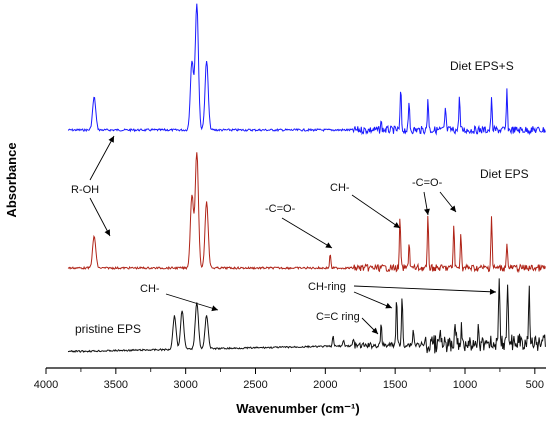 This screenshot has height=428, width=550. What do you see at coordinates (370, 326) in the screenshot?
I see `arrow-cc-ring` at bounding box center [370, 326].